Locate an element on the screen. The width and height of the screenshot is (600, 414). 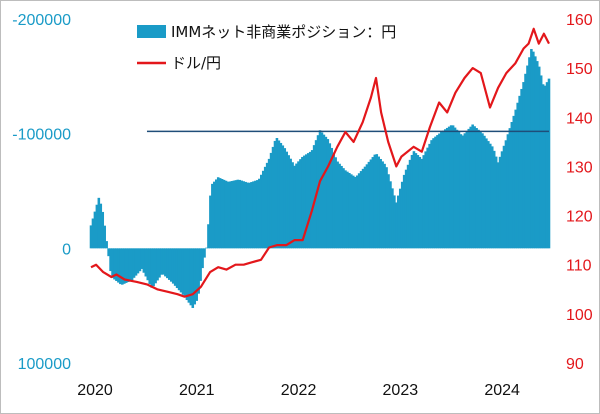
right-tick-label: 150 is located at coordinates (579, 69).